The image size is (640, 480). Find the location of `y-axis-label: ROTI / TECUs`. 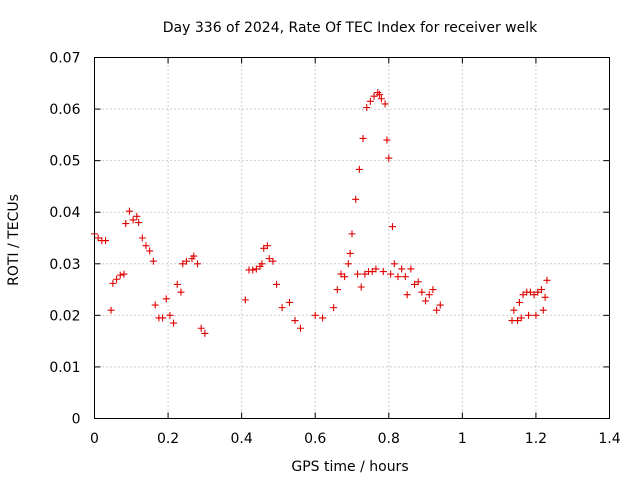

y-axis-label: ROTI / TECUs is located at coordinates (14, 240).